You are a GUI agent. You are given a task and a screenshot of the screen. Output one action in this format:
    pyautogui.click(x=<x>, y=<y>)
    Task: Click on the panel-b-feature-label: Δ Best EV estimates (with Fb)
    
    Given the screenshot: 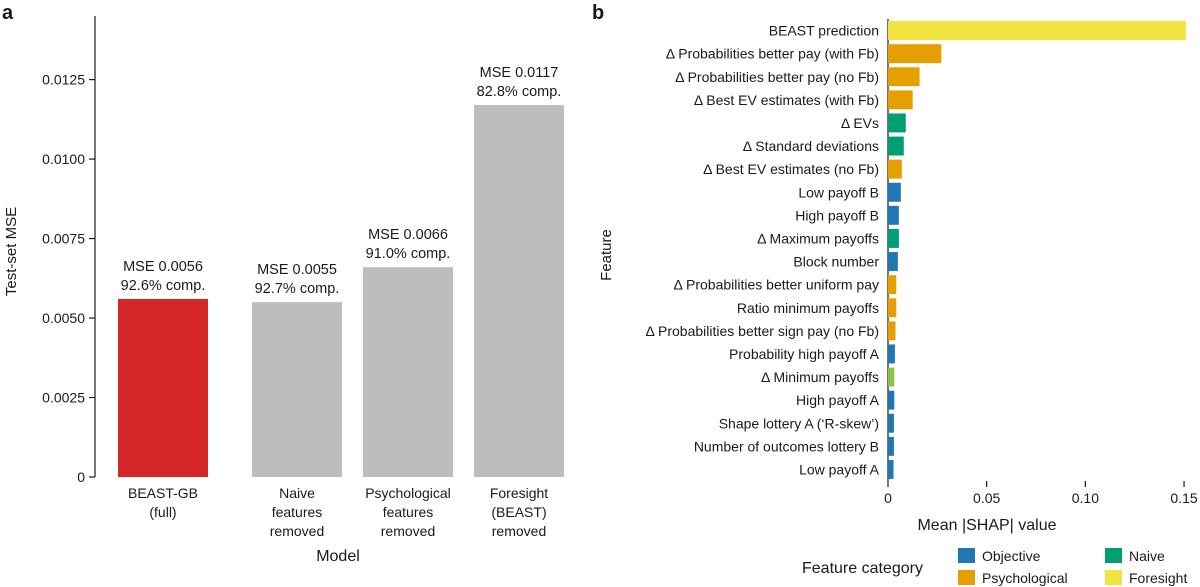 What is the action you would take?
    pyautogui.click(x=786, y=100)
    